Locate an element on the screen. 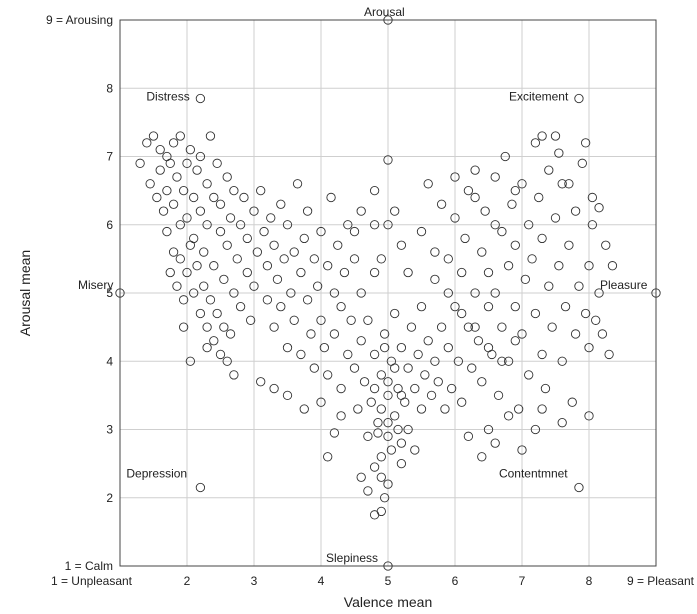 The width and height of the screenshot is (697, 614). y-tick-label: 5 is located at coordinates (109, 293).